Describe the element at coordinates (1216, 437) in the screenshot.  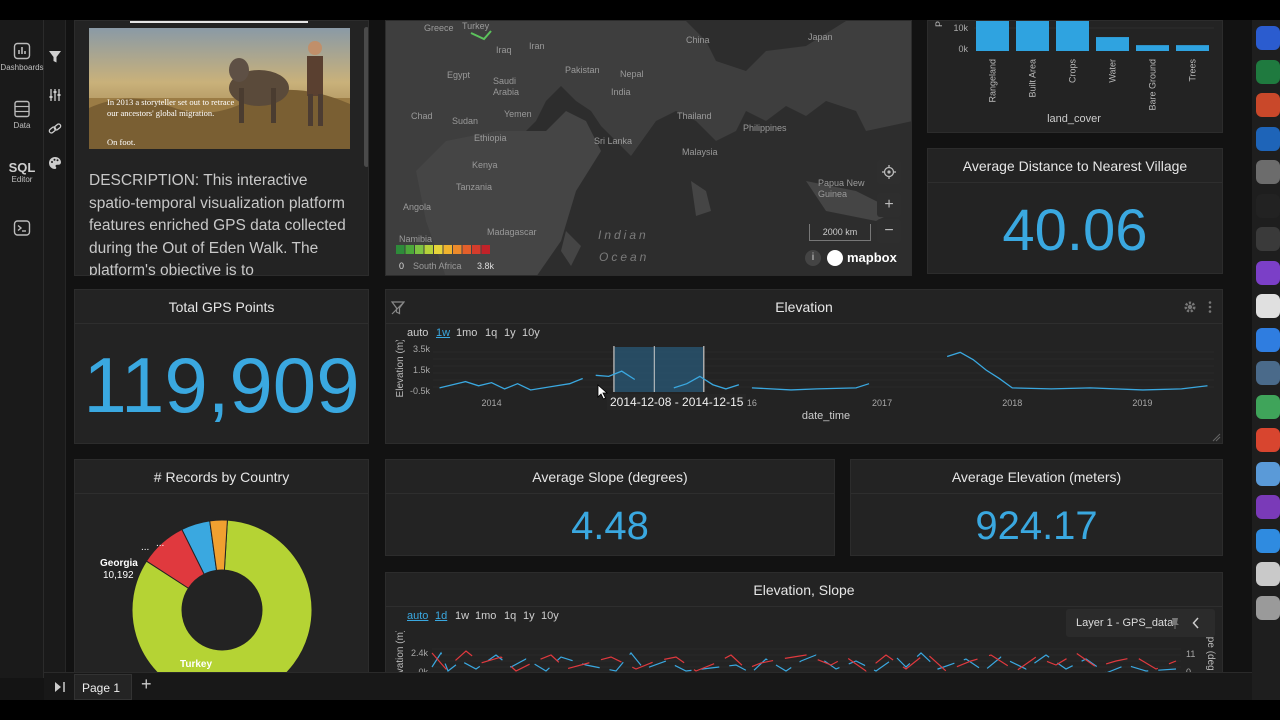
I see `resize-handle-icon` at that location.